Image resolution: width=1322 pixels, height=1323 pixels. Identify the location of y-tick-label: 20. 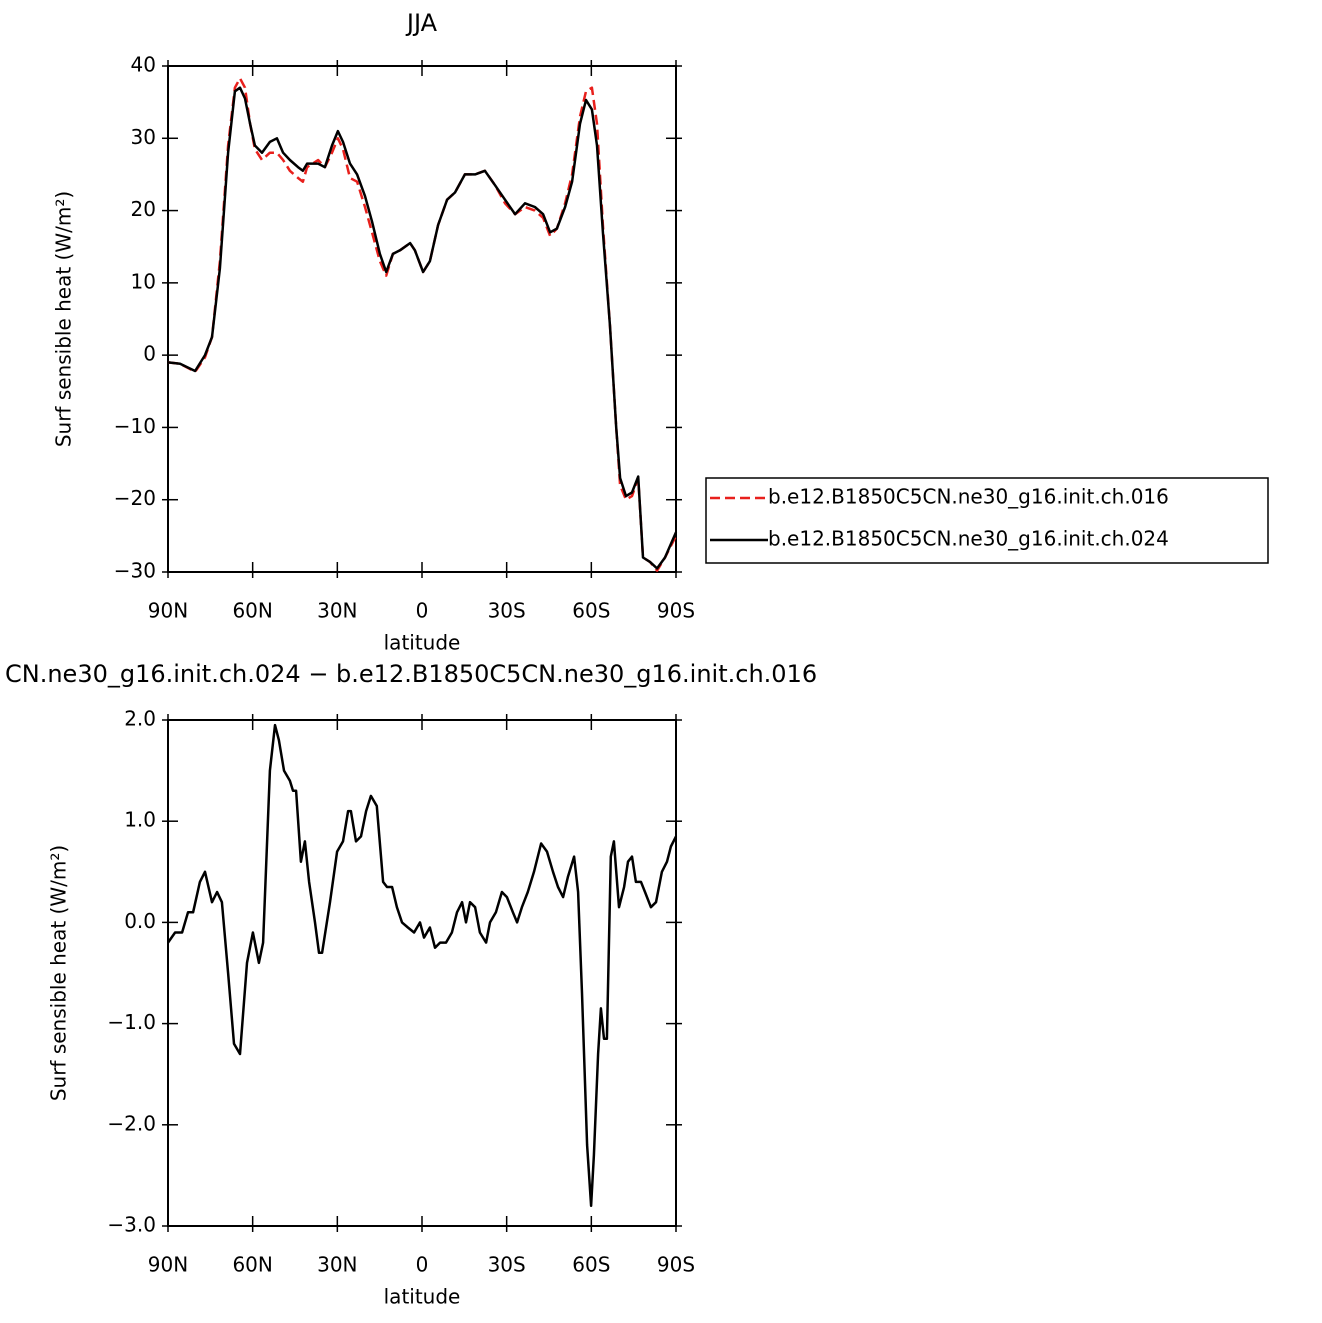
(143, 209).